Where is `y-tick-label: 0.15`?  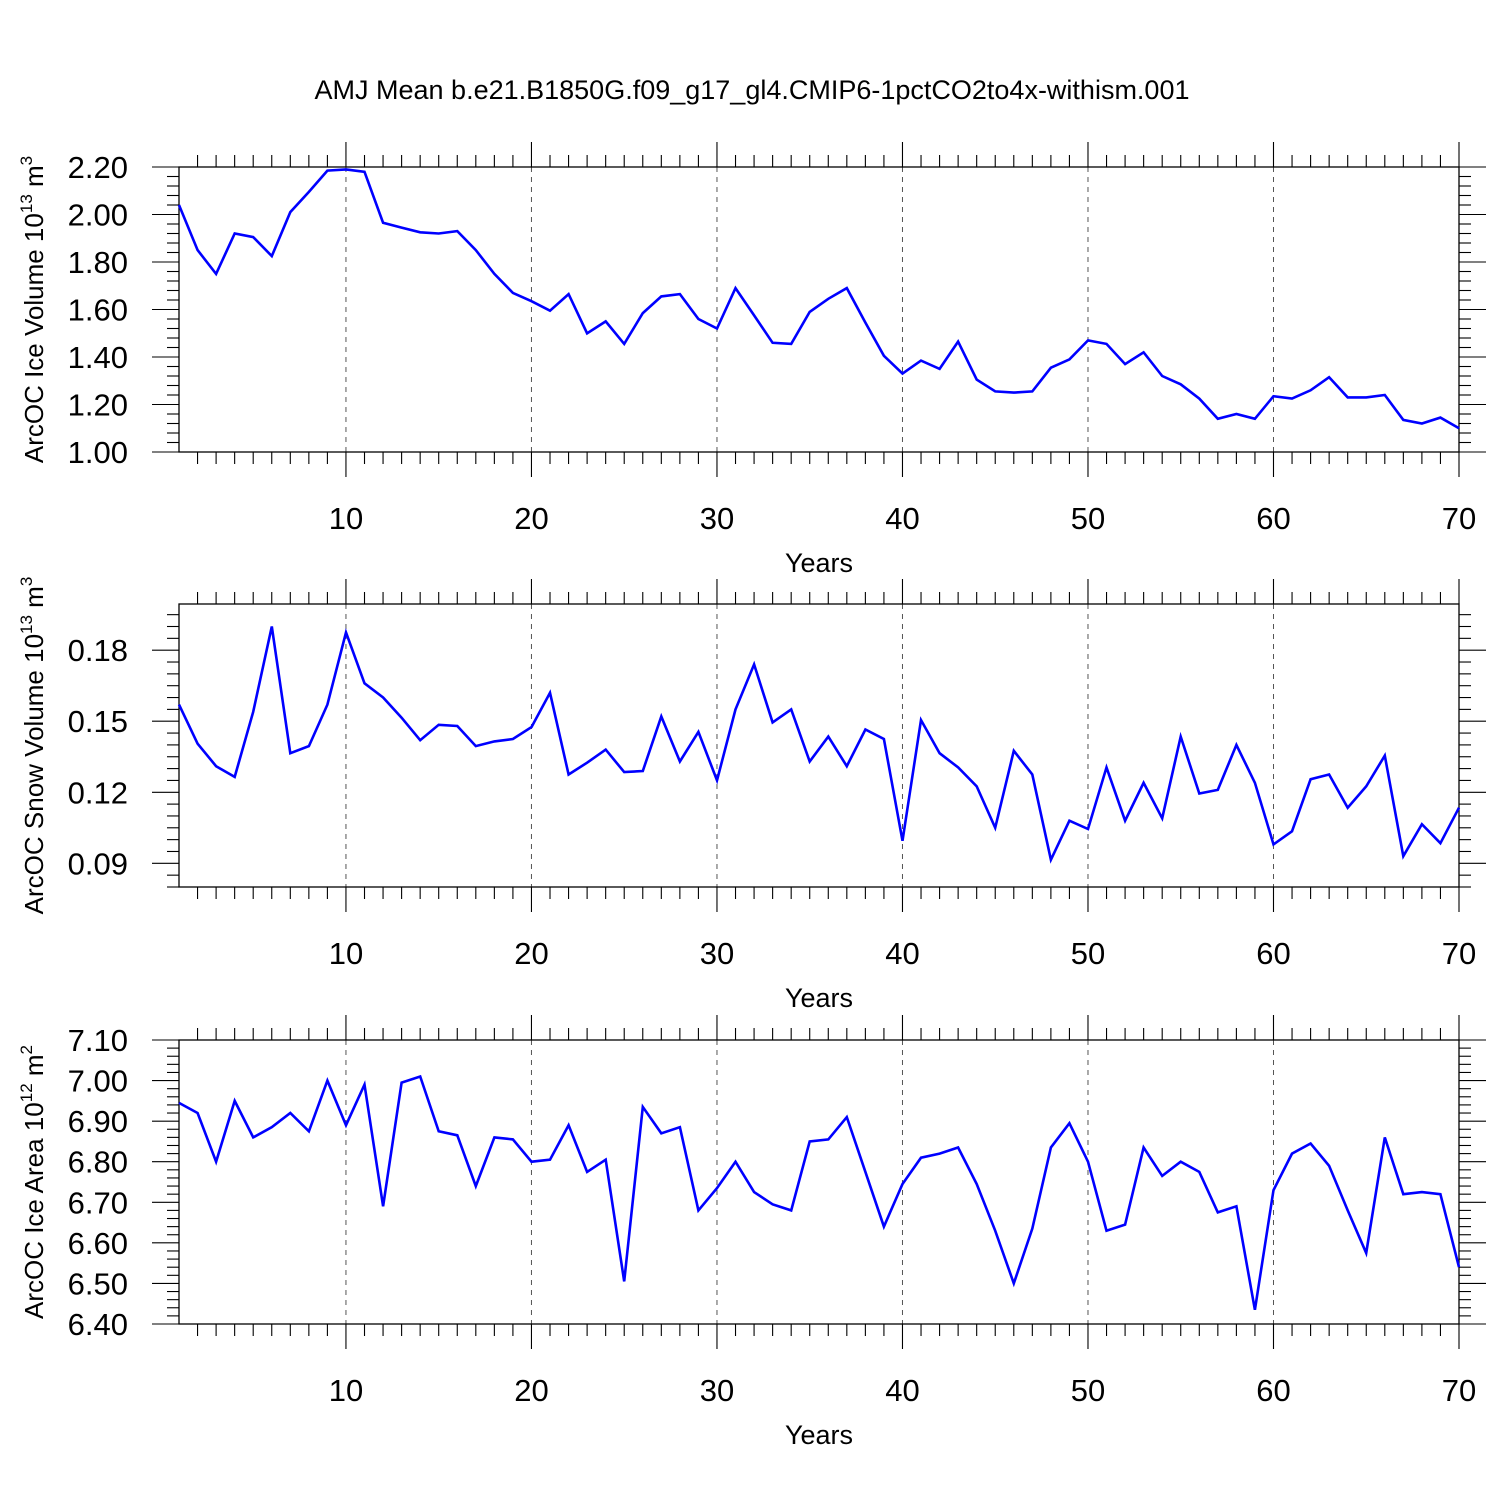 y-tick-label: 0.15 is located at coordinates (98, 721).